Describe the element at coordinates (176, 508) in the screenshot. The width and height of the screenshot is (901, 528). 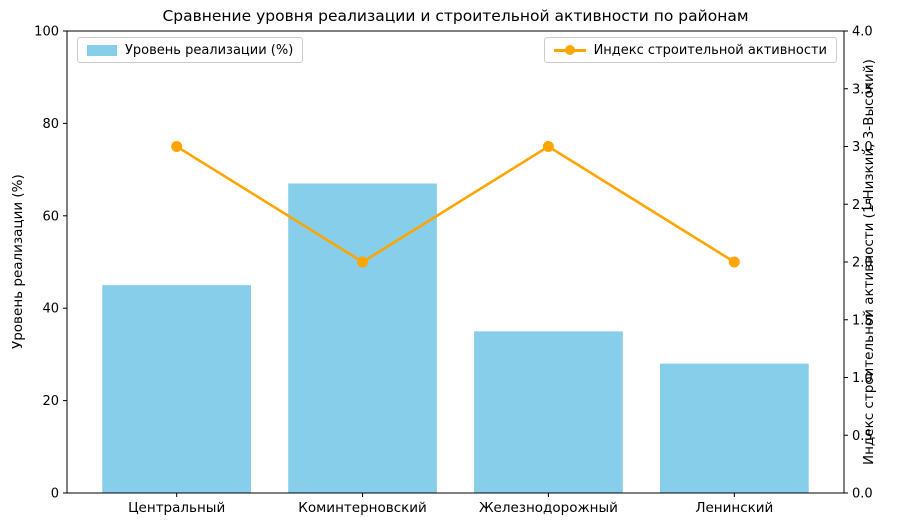
I see `x-tick-label: Центральный` at that location.